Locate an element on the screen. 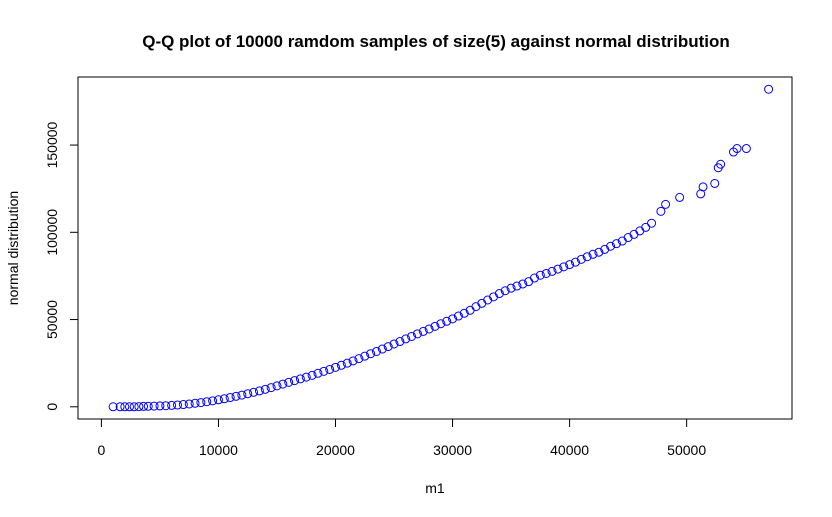 This screenshot has height=517, width=832. x-tick-label: 40000 is located at coordinates (569, 450).